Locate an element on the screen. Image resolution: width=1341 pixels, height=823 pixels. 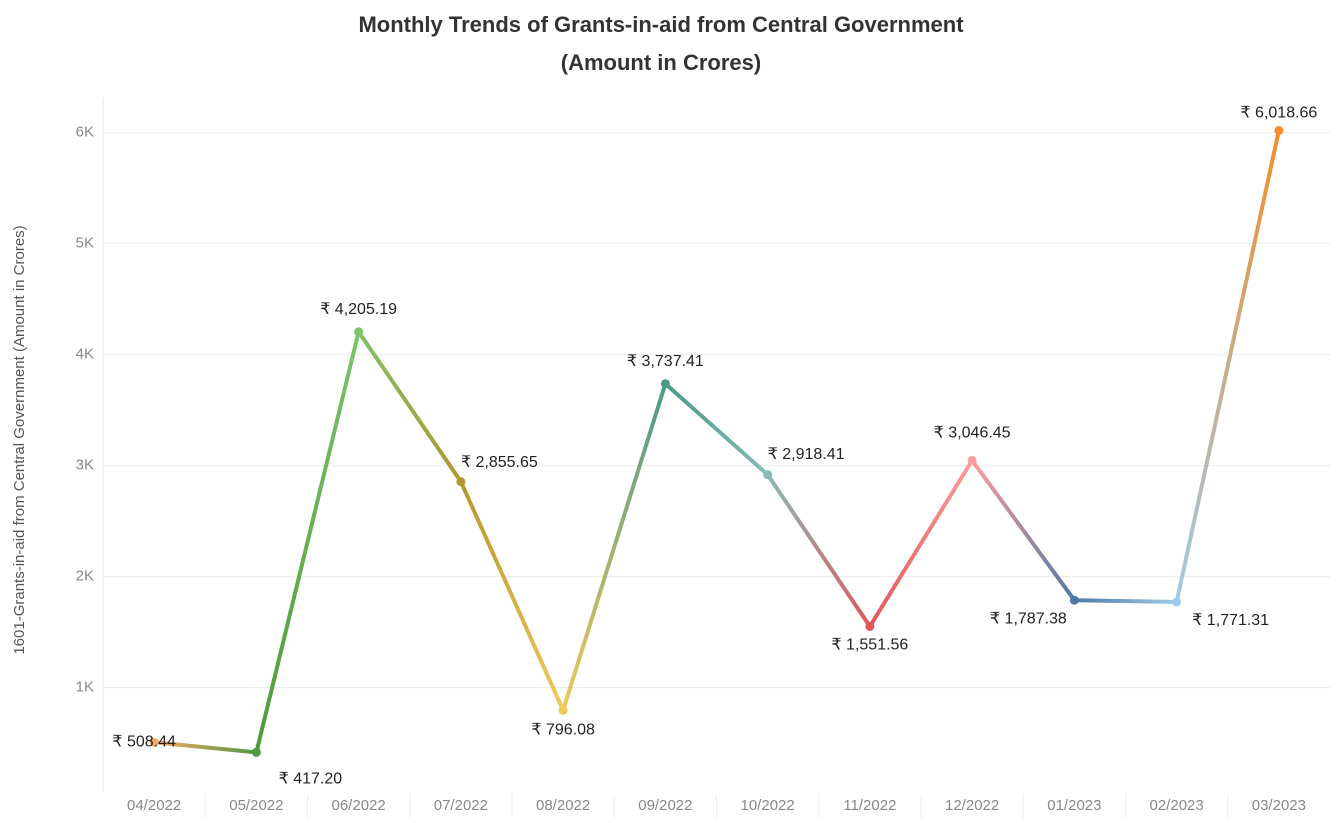
data-label: ₹ 2,855.65 is located at coordinates (499, 462).